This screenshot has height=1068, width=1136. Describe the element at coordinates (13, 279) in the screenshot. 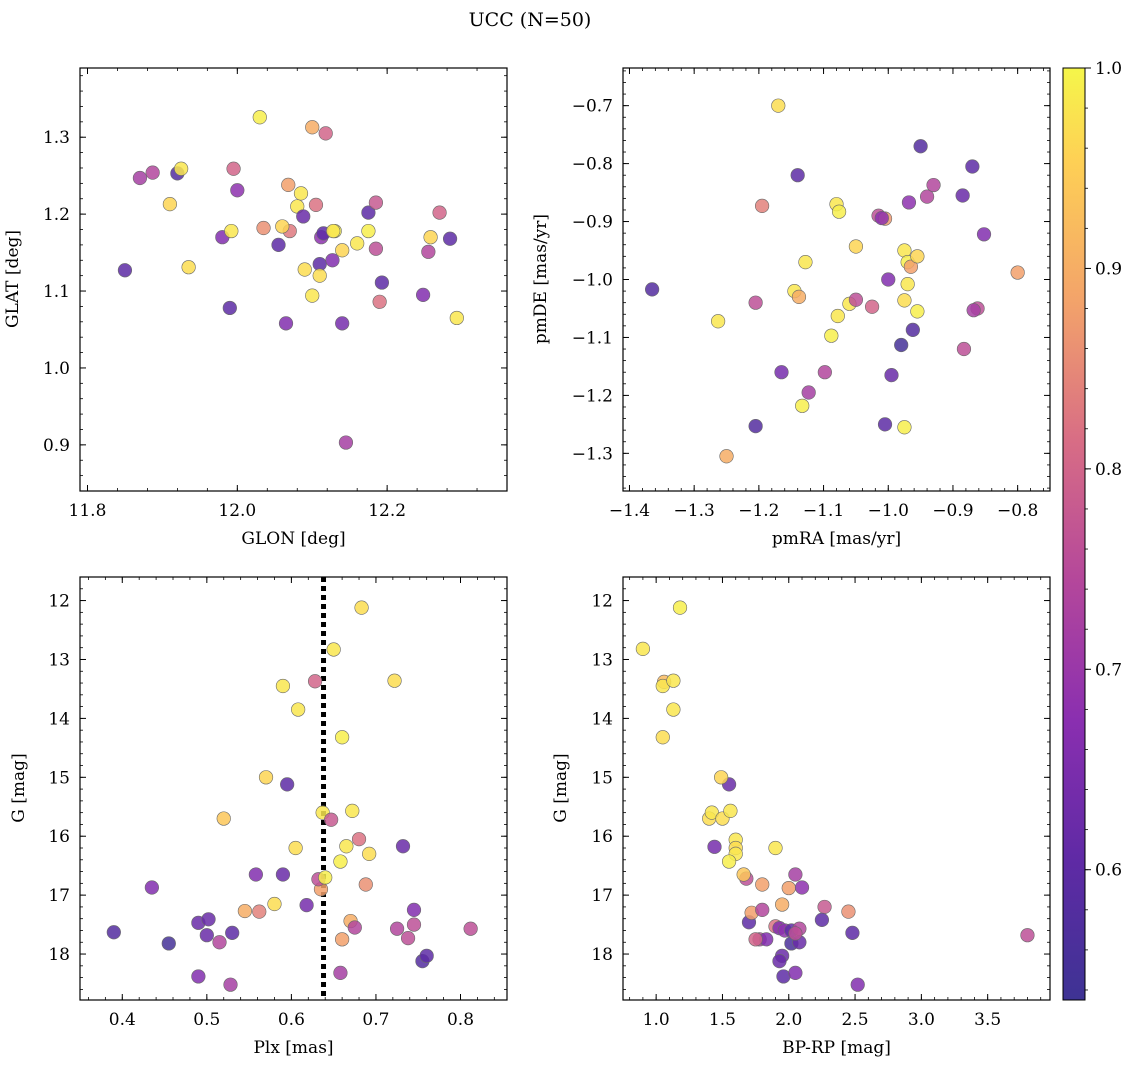

I see `y-axis-label: GLAT [deg]` at that location.